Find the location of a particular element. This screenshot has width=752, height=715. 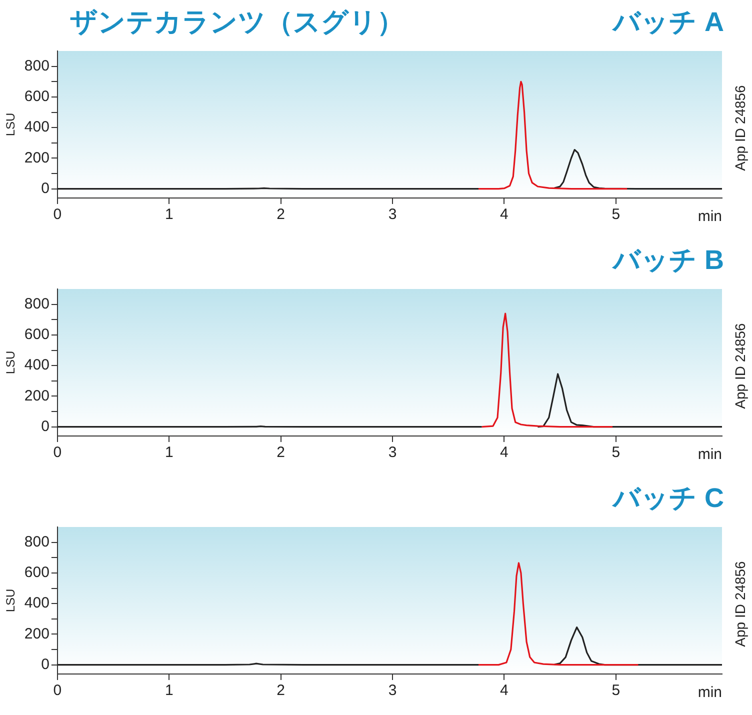

chart-title: ザンテカランツ（スグリ） is located at coordinates (237, 22).